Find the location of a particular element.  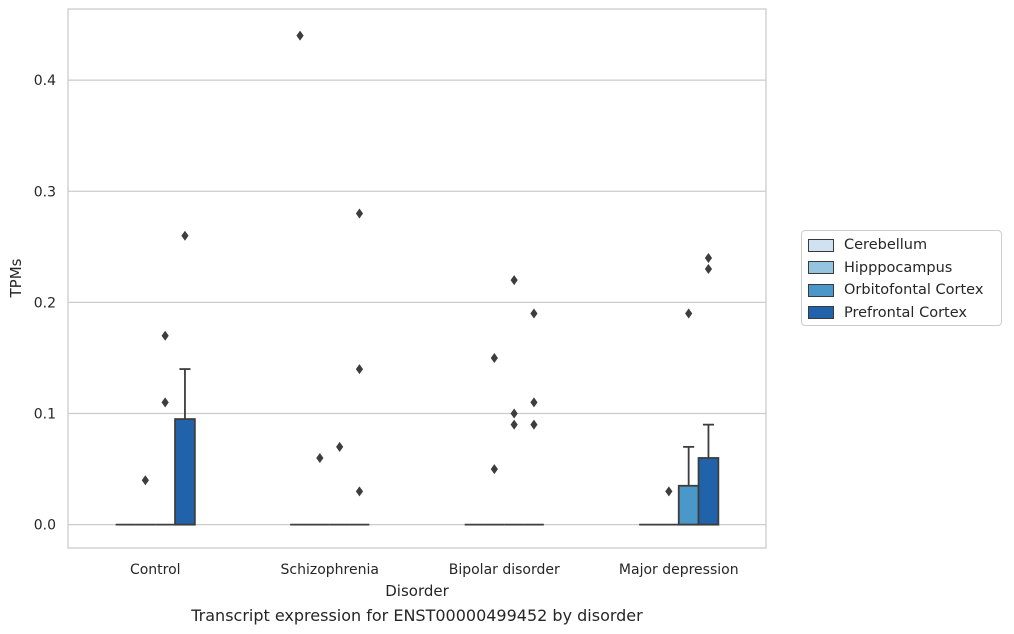

legend-item: Hipppocampus is located at coordinates (904, 268).